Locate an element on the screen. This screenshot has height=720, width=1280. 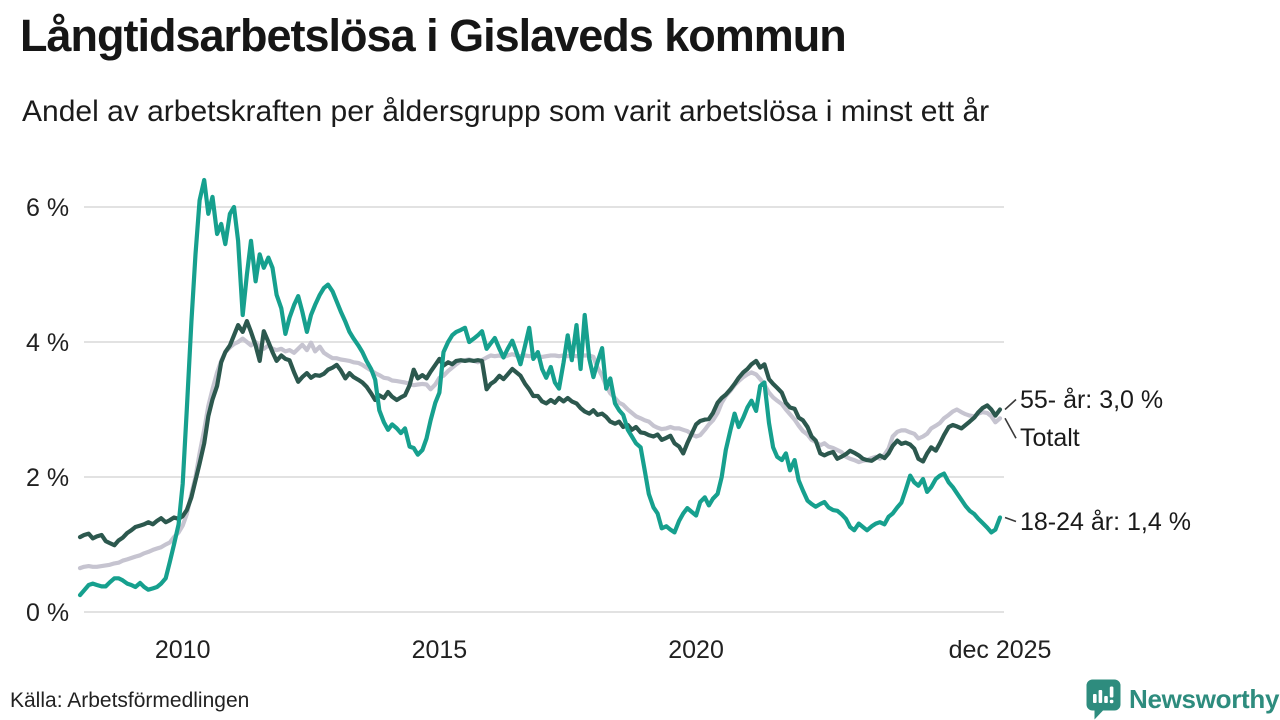
y-tick-label: 2 % is located at coordinates (47, 478).